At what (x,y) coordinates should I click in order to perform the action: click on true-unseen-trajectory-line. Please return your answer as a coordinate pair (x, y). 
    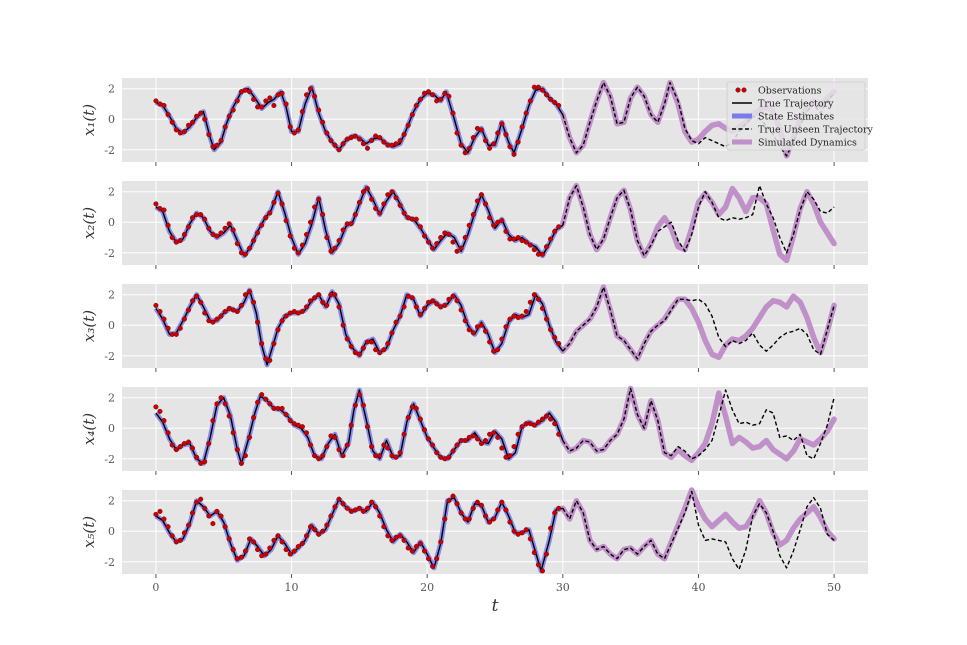
    Looking at the image, I should click on (698, 119).